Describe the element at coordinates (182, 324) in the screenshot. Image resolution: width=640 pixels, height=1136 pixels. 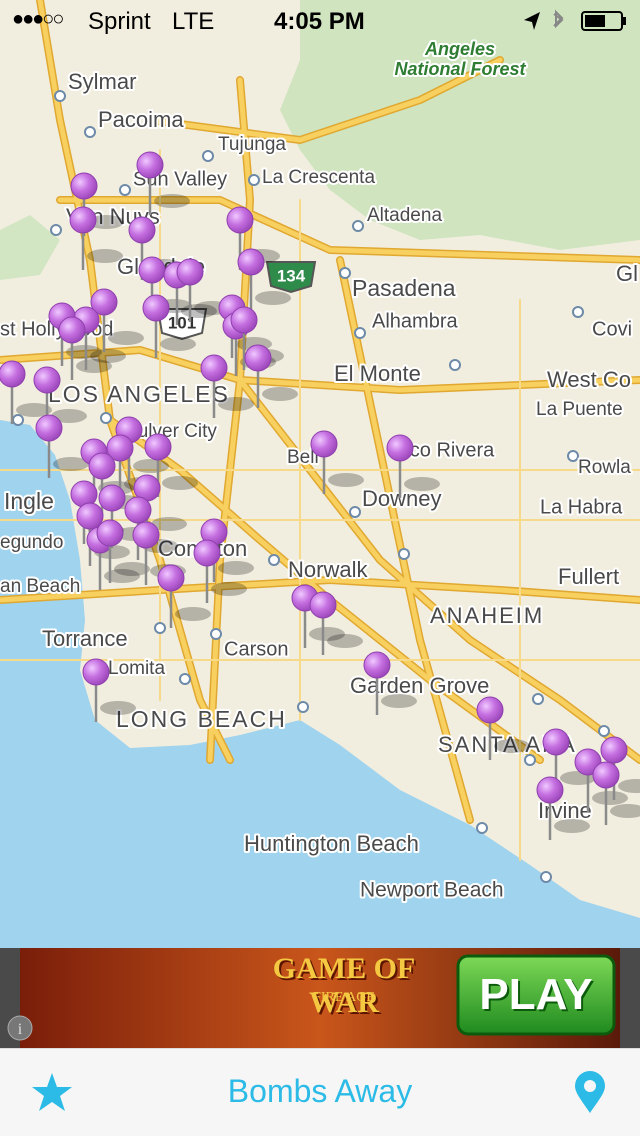
I see `highway-shield` at that location.